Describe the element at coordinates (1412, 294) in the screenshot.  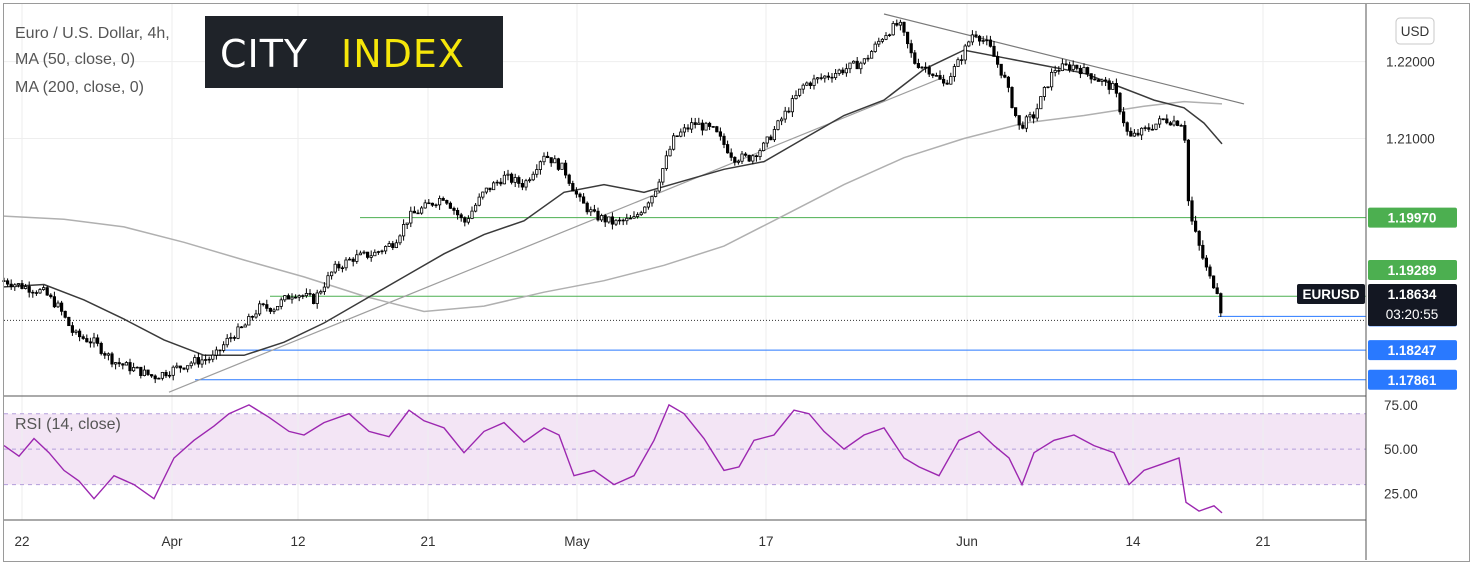
I see `price-tag-value: 1.18634` at that location.